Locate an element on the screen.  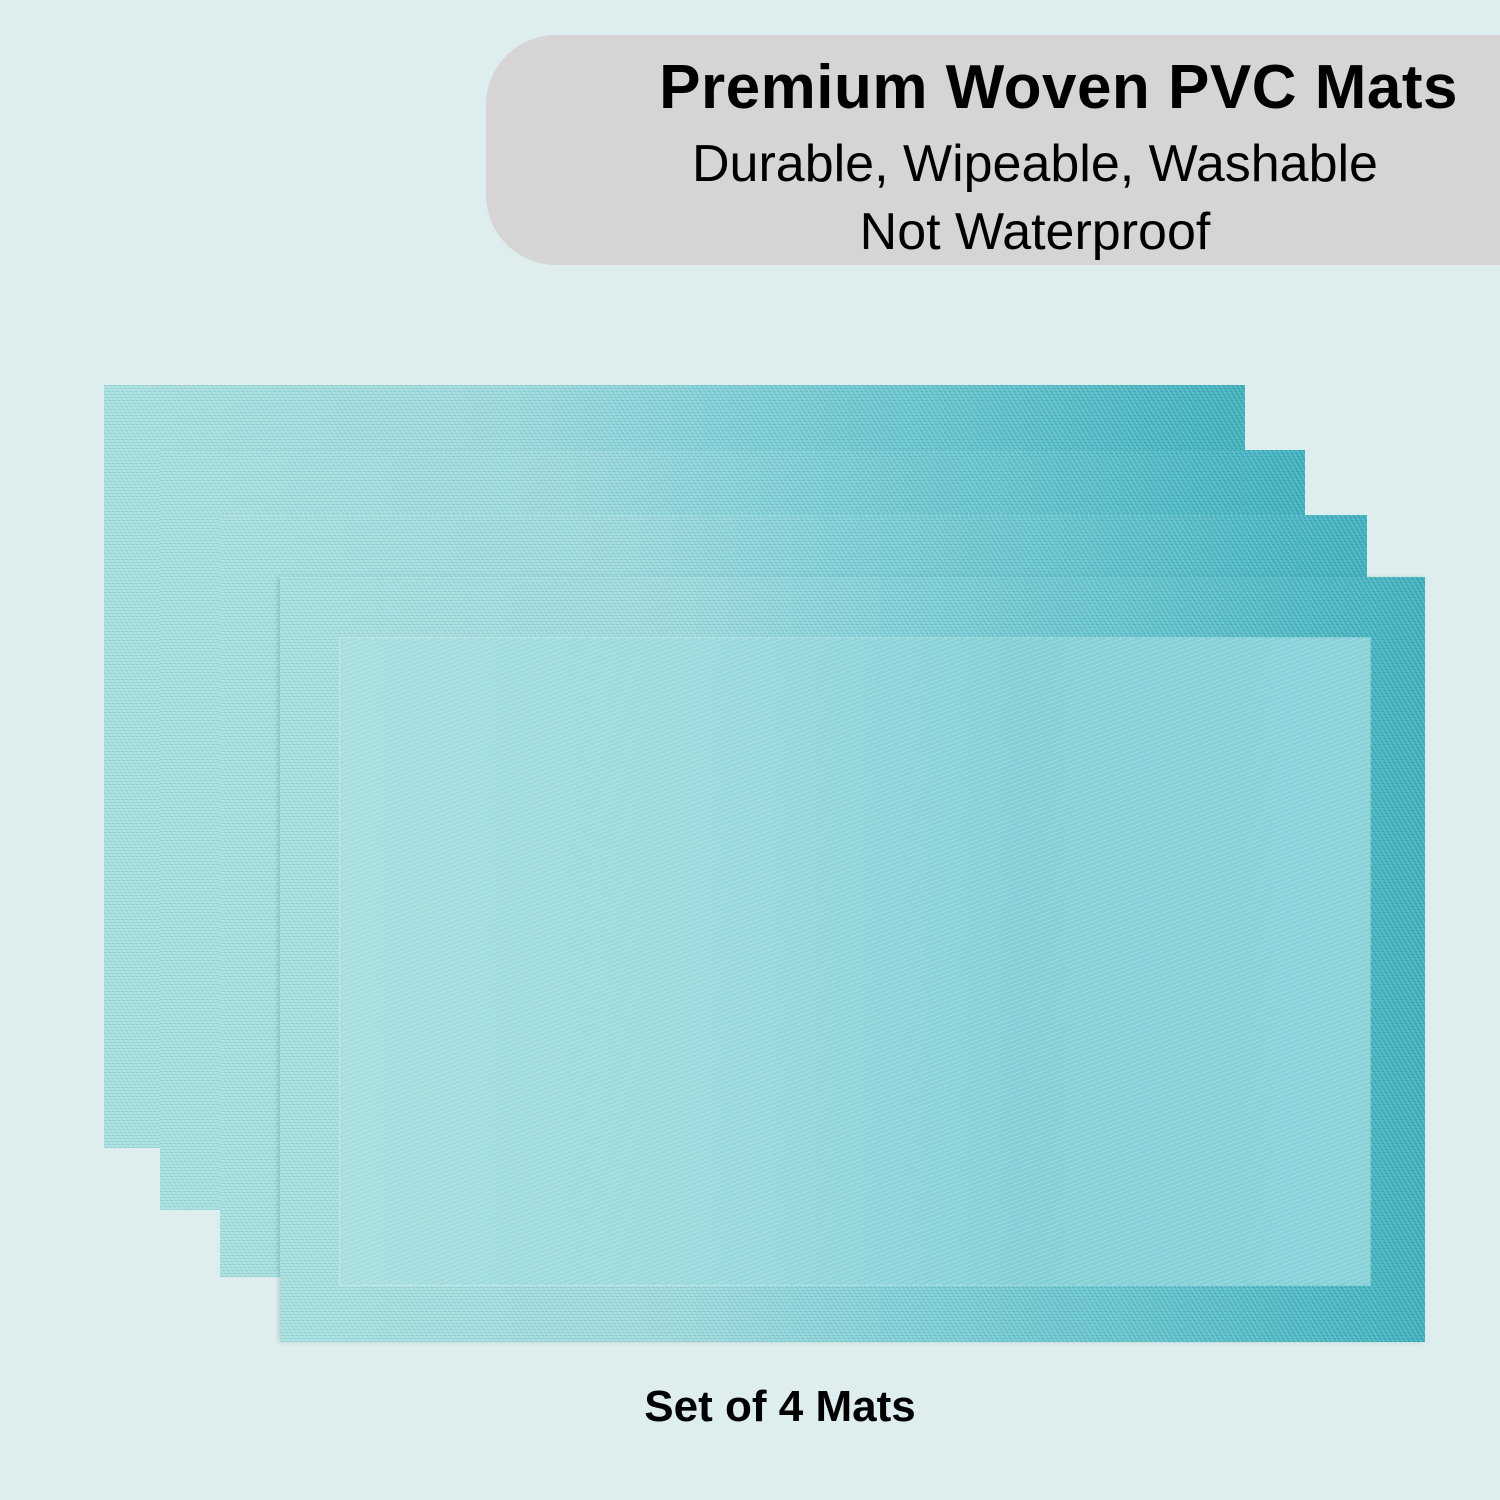
title-banner is located at coordinates (993, 150).